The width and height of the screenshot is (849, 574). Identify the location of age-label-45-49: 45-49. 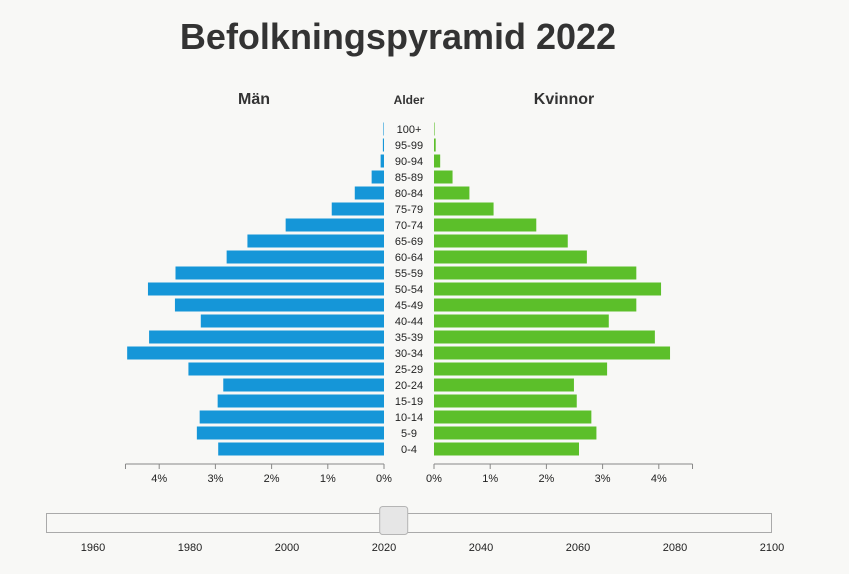
(409, 306).